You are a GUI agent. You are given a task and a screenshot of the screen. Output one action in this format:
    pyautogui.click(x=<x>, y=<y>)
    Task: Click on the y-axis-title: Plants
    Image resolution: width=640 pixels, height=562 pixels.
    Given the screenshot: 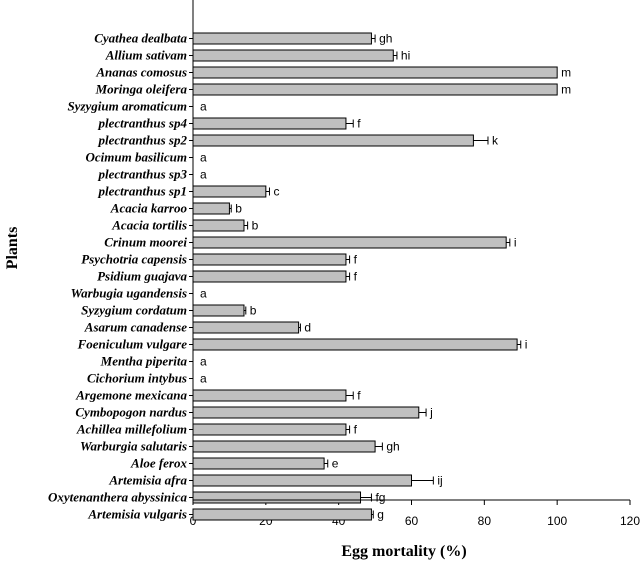 What is the action you would take?
    pyautogui.click(x=12, y=248)
    